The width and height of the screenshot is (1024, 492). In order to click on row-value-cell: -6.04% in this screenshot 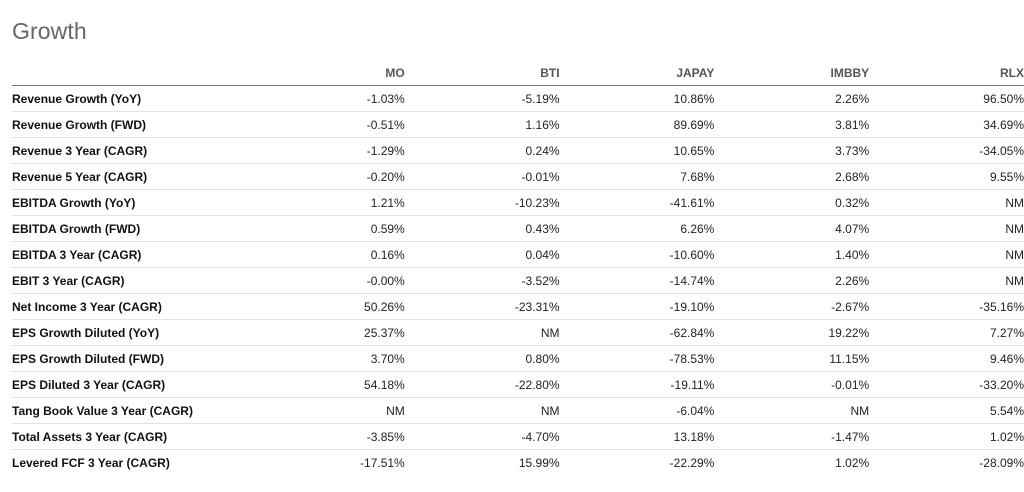, I will do `click(637, 410)`.